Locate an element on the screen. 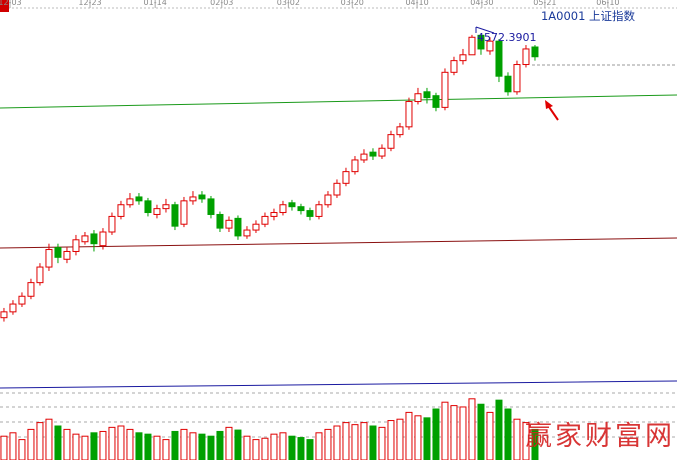 This screenshot has height=460, width=677. x-tick-label: 03-20 is located at coordinates (352, 3).